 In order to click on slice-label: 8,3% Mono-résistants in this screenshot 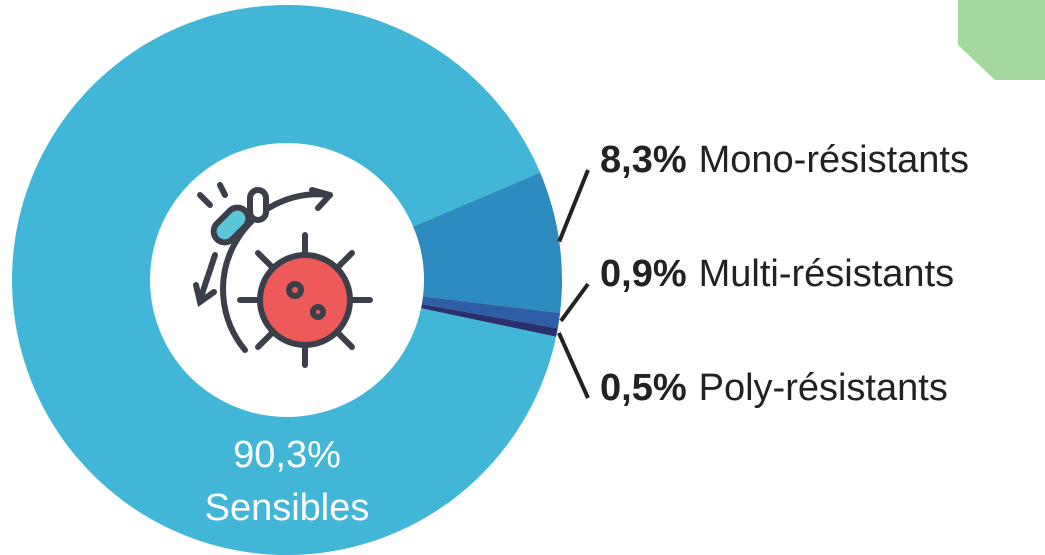, I will do `click(784, 160)`.